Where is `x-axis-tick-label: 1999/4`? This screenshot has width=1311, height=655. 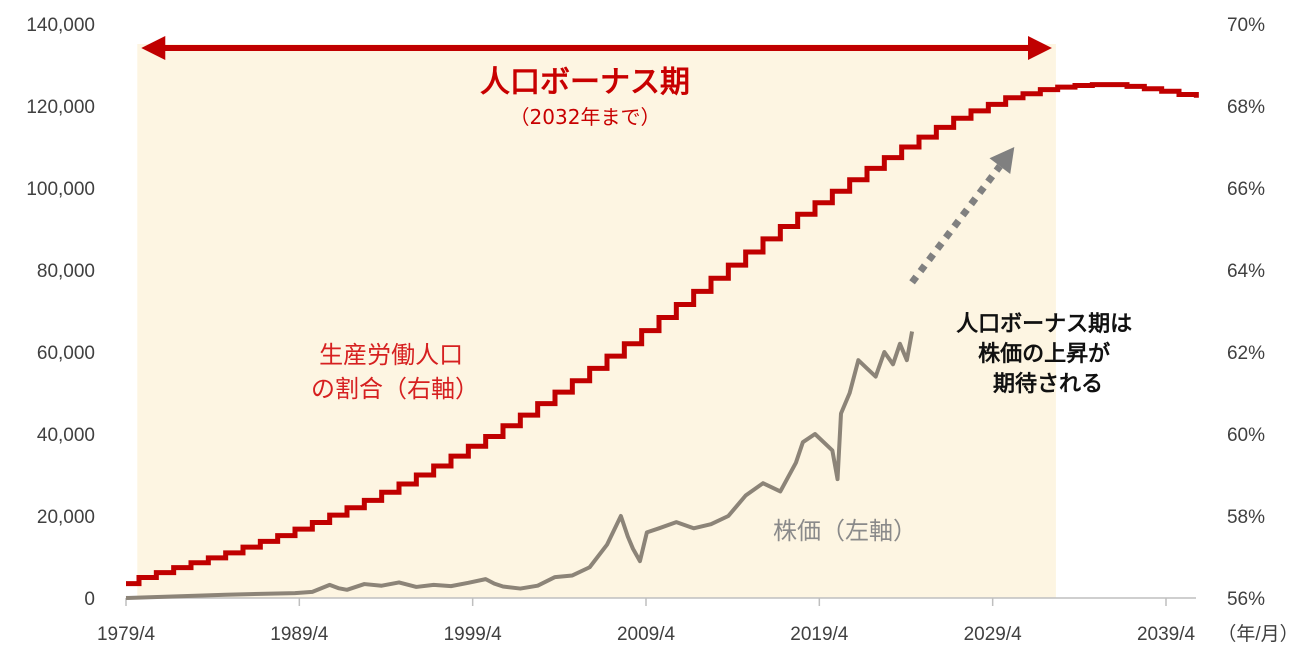 x-axis-tick-label: 1999/4 is located at coordinates (473, 634).